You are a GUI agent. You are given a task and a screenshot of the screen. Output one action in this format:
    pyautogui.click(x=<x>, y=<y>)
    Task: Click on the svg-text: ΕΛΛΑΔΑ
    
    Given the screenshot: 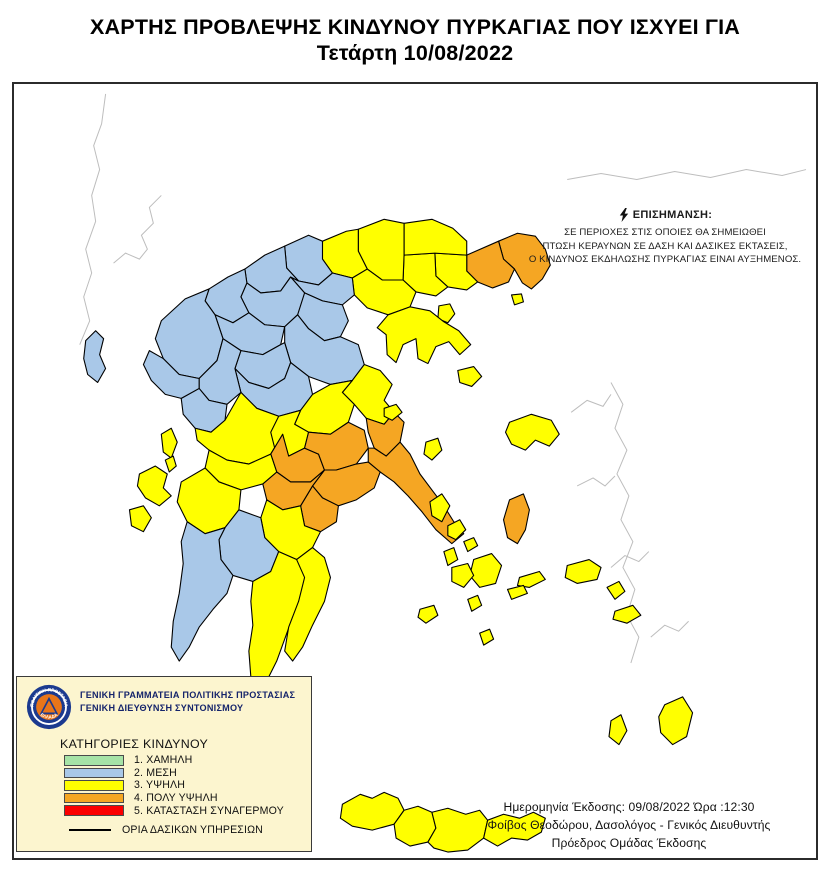 What is the action you would take?
    pyautogui.click(x=50, y=716)
    